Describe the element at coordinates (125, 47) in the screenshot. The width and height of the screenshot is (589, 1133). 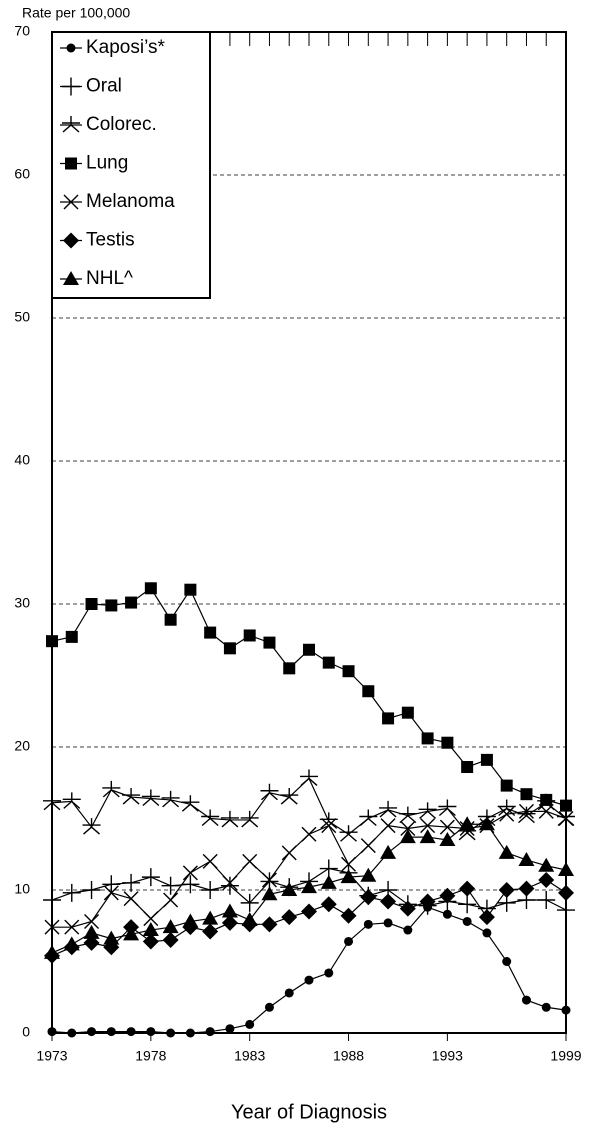
I see `legend-label: Kaposi’s*` at that location.